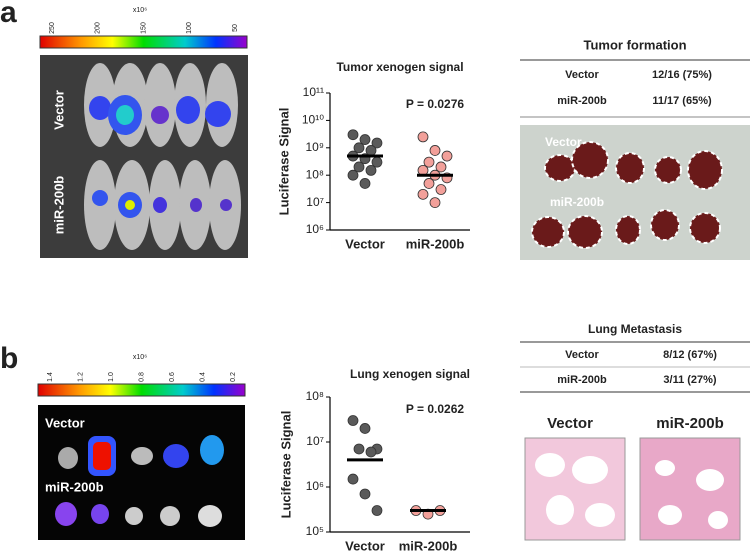 The width and height of the screenshot is (755, 553). Describe the element at coordinates (315, 531) in the screenshot. I see `y-tick-label: 10⁵` at that location.